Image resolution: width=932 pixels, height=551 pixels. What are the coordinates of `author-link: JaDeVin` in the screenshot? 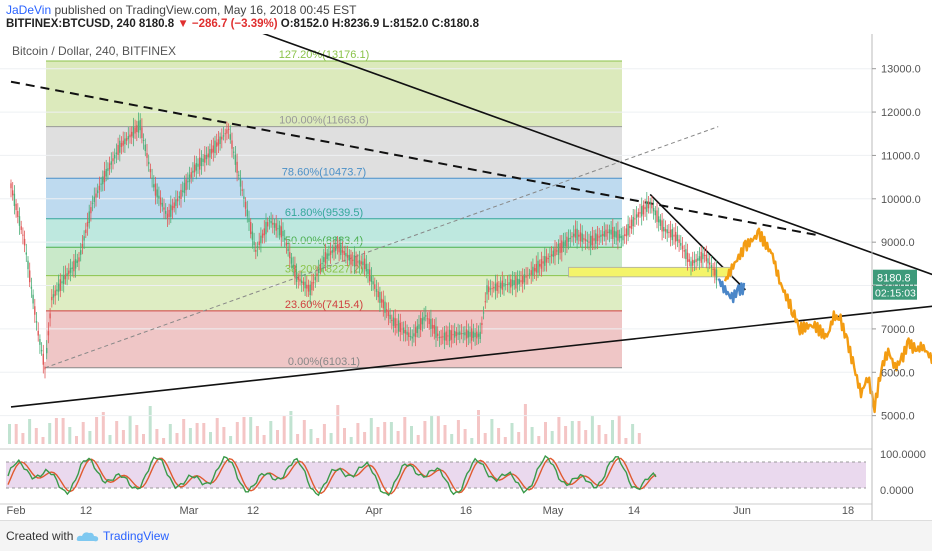 It's located at (29, 10).